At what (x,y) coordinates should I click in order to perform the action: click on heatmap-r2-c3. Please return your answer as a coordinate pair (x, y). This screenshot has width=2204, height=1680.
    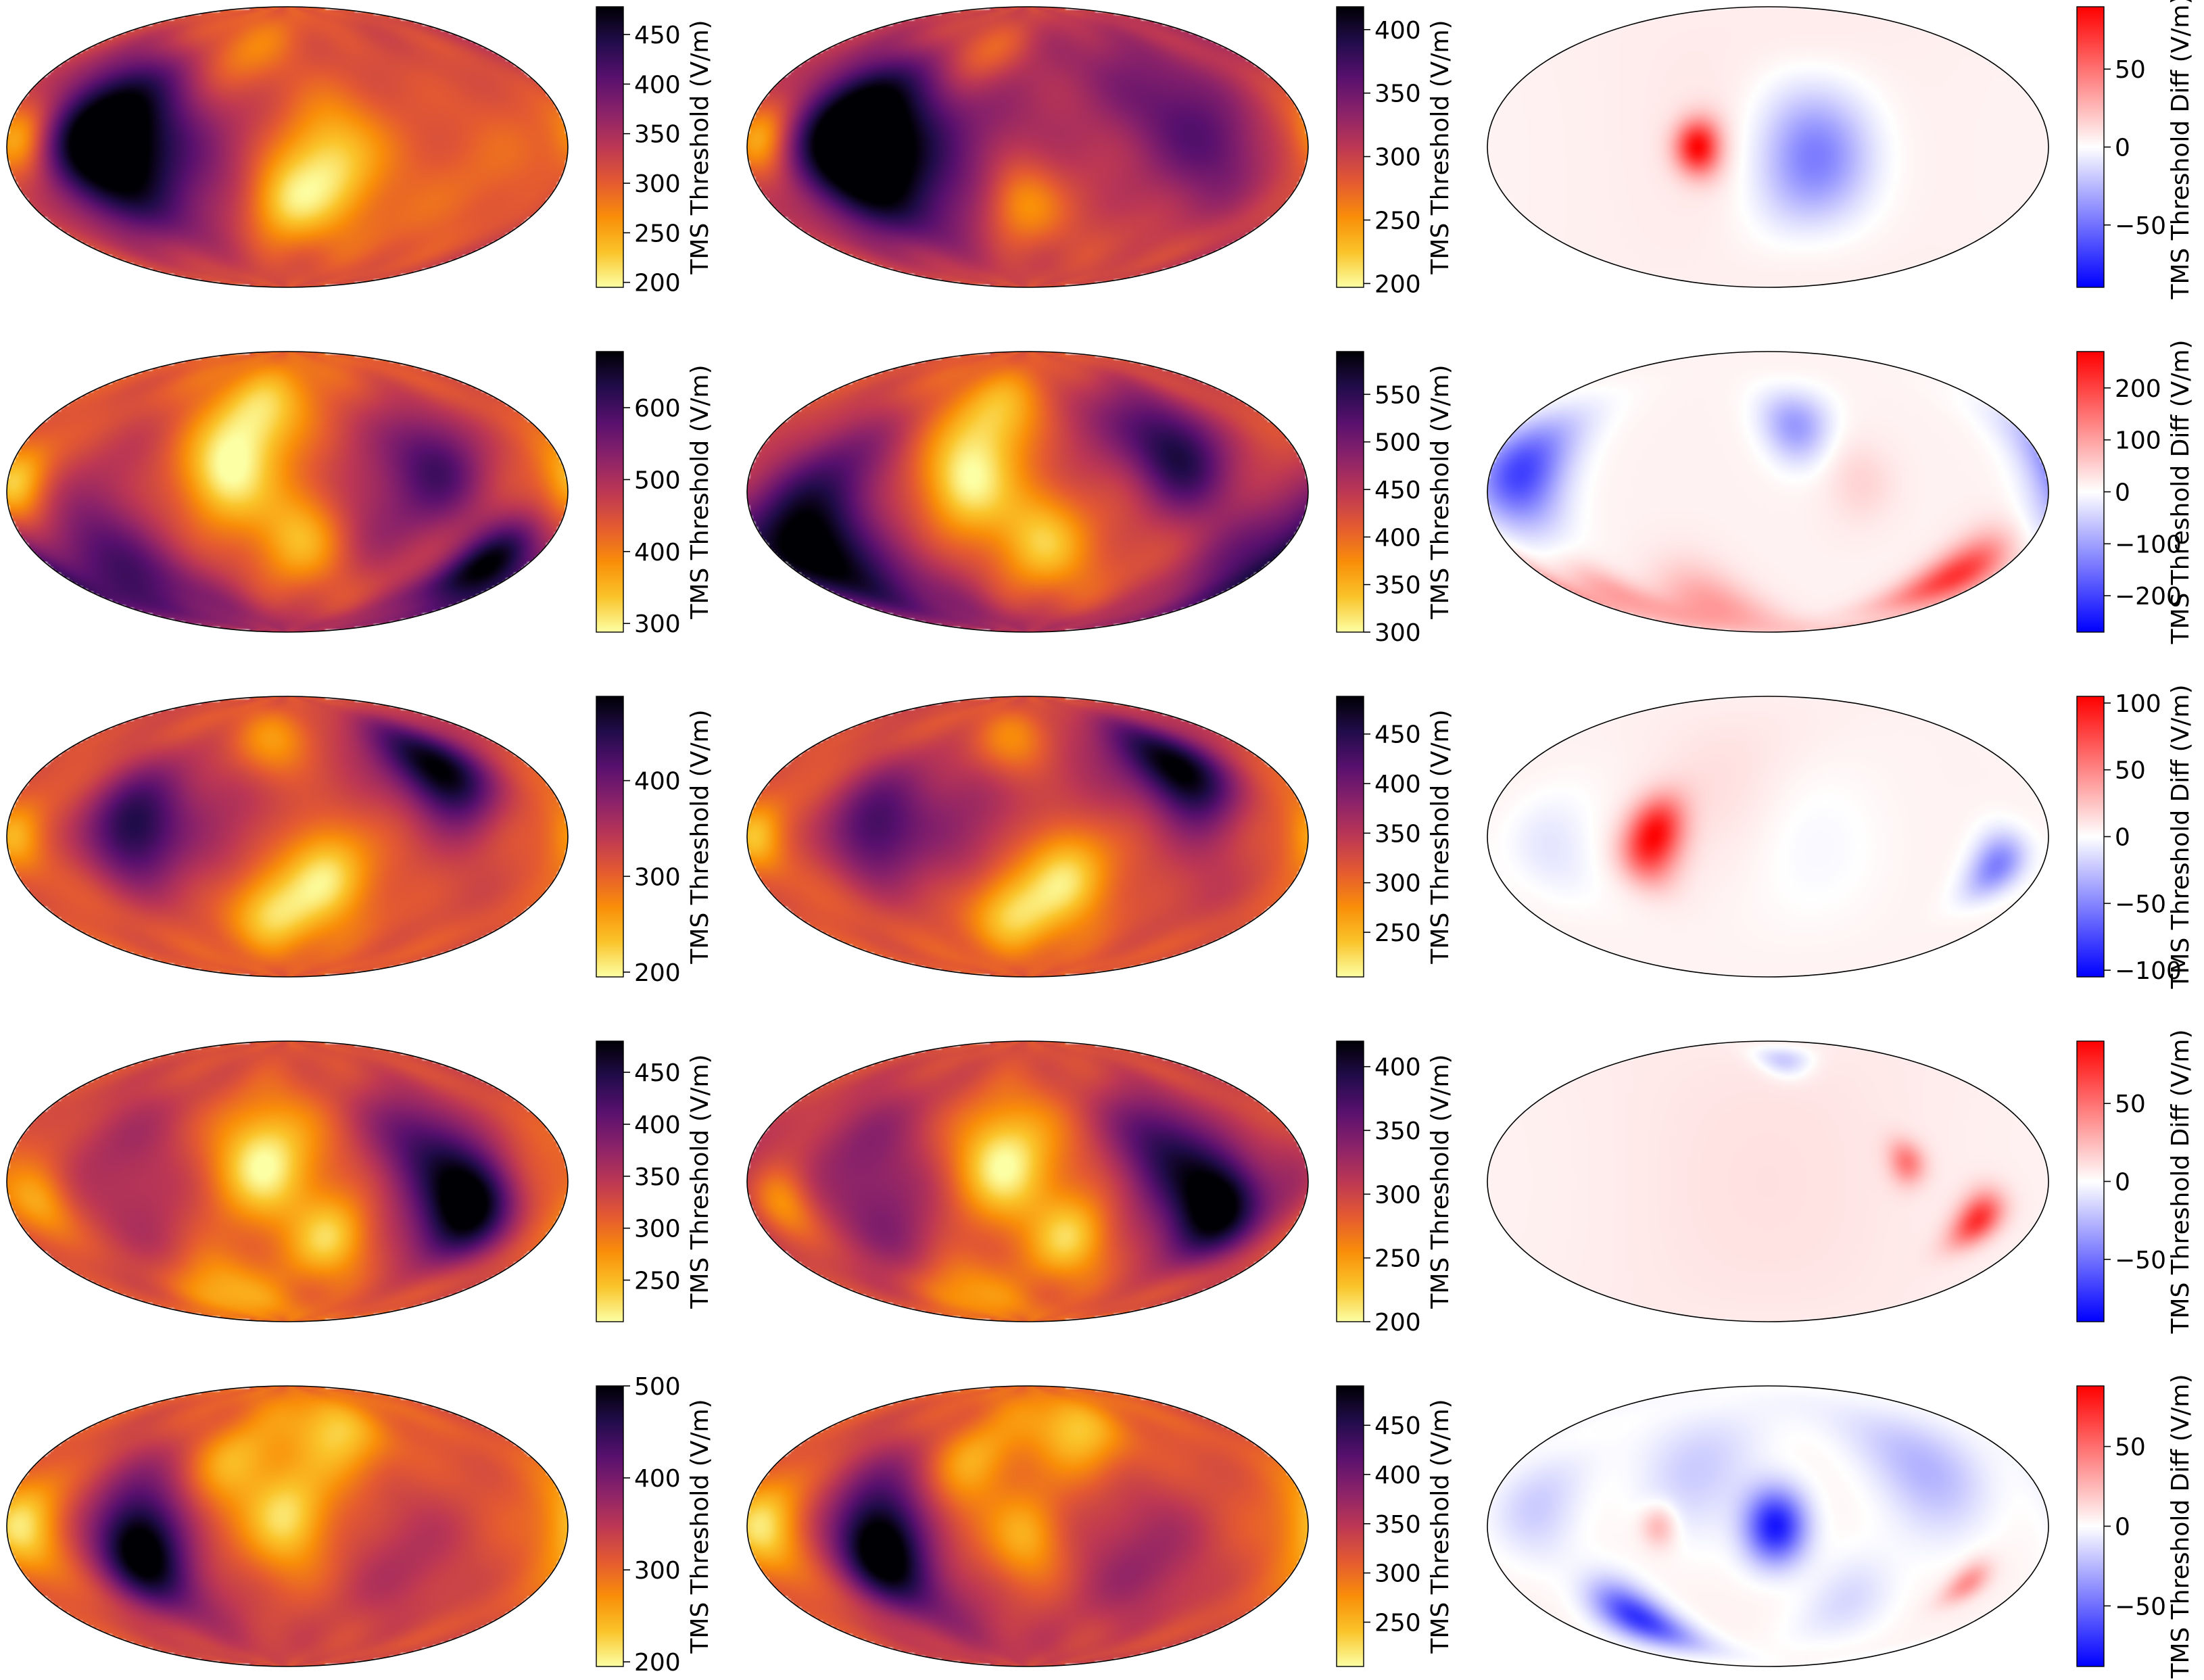
    Looking at the image, I should click on (1768, 492).